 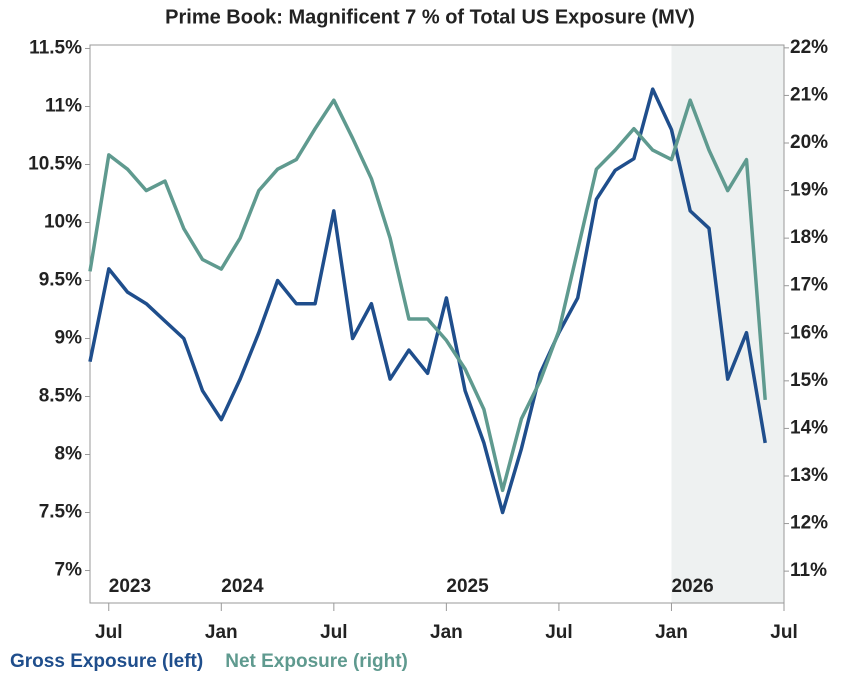 What do you see at coordinates (809, 190) in the screenshot?
I see `y2-tick-label: 19%` at bounding box center [809, 190].